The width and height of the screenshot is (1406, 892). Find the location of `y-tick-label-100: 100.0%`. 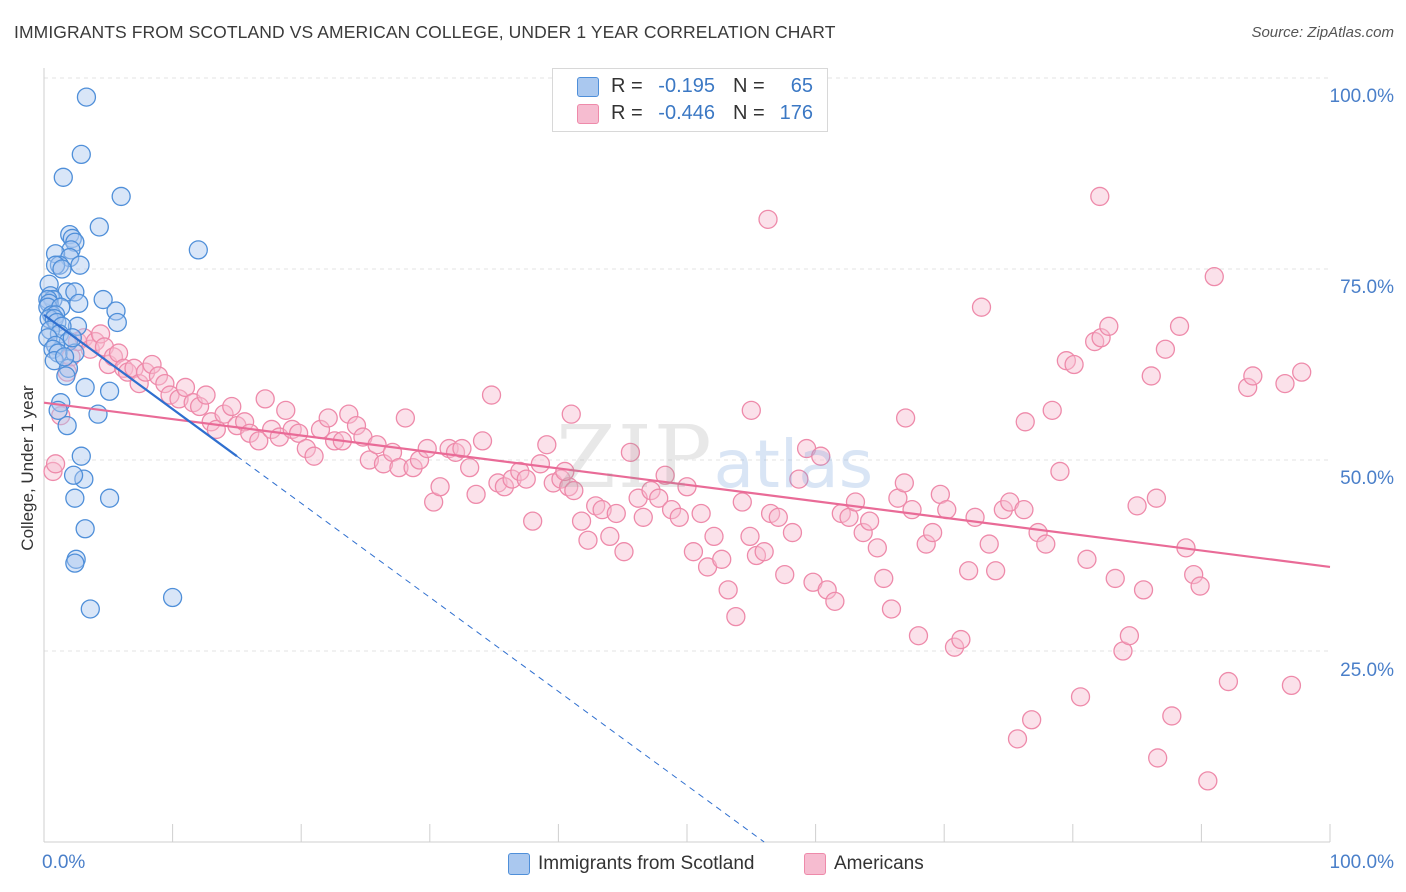

y-tick-label-100: 100.0% is located at coordinates (1361, 96).